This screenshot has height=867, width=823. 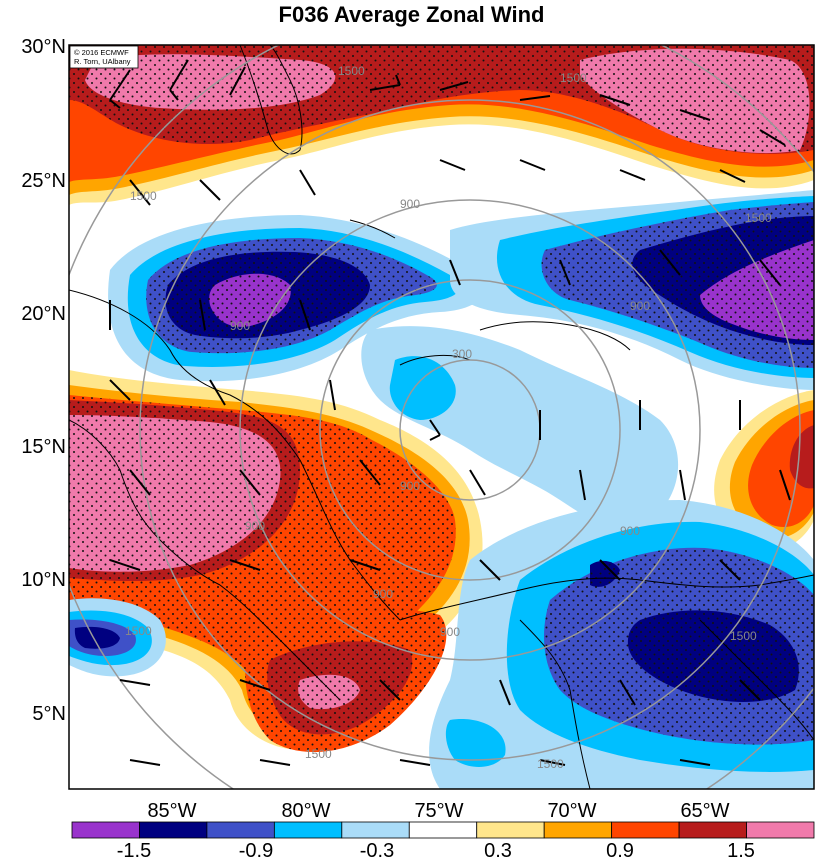 What do you see at coordinates (43, 447) in the screenshot?
I see `lat-label: 15°N` at bounding box center [43, 447].